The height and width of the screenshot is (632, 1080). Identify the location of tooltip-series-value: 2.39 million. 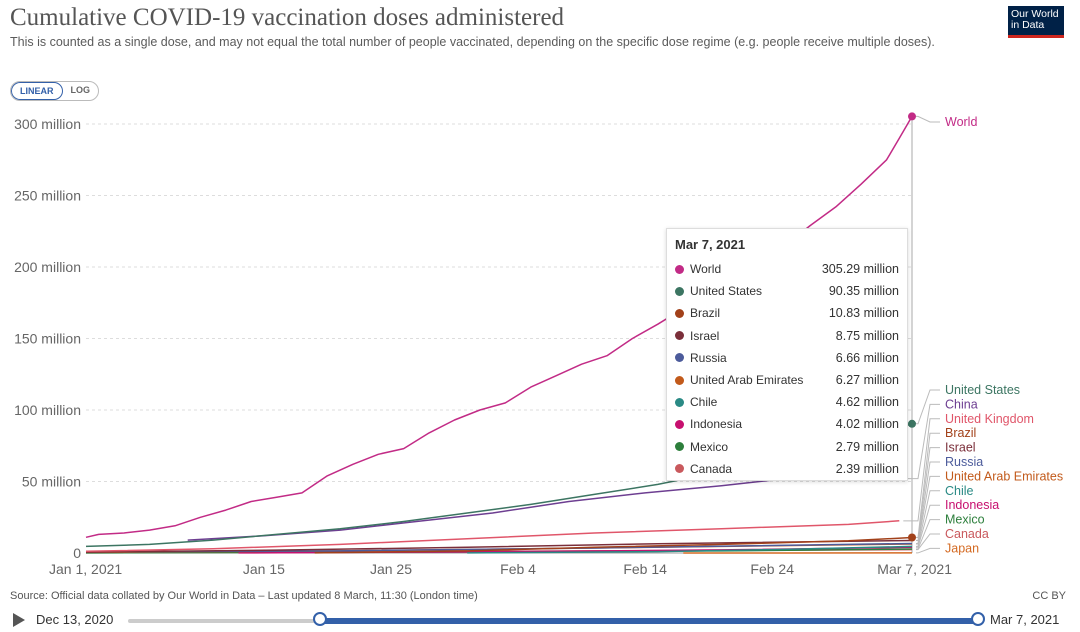
(867, 468).